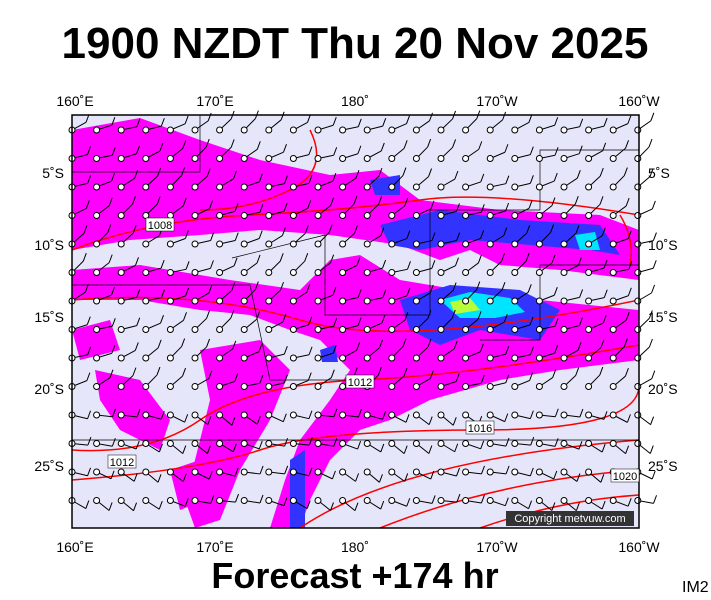 The width and height of the screenshot is (711, 600). I want to click on copyright: Copyright metvuw.com, so click(569, 519).